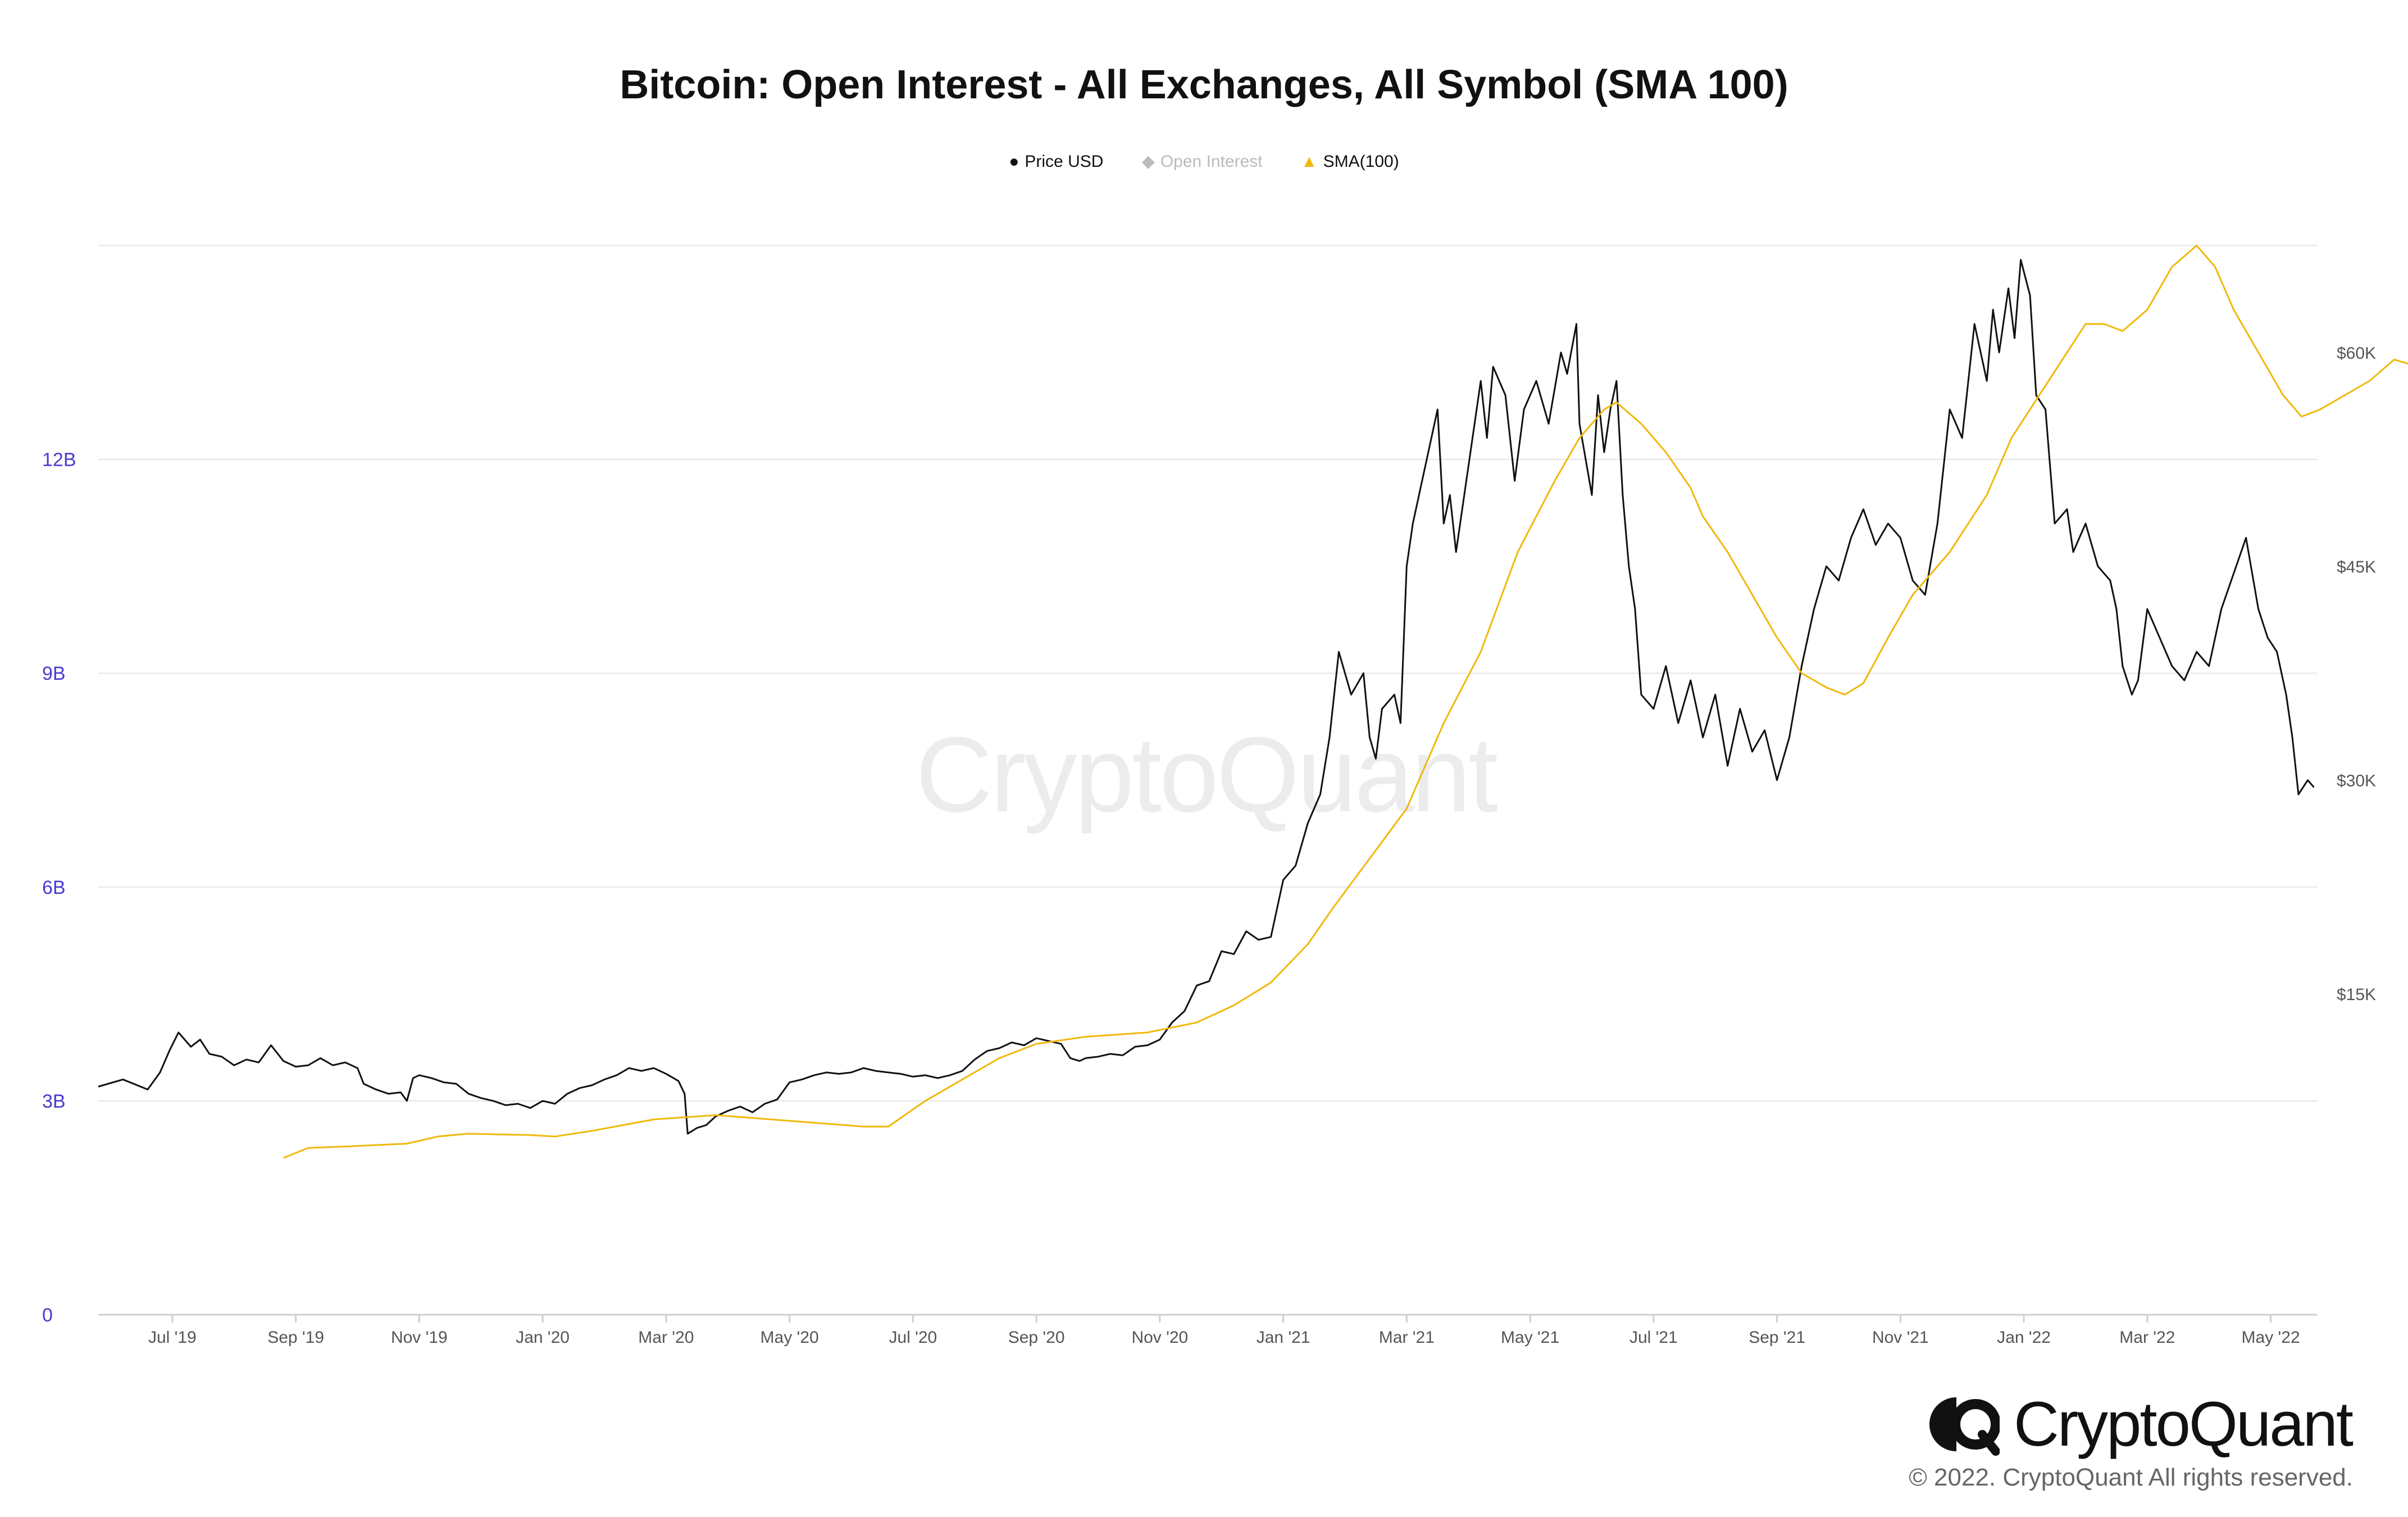  What do you see at coordinates (2147, 1337) in the screenshot?
I see `x-axis-tick-label: Mar '22` at bounding box center [2147, 1337].